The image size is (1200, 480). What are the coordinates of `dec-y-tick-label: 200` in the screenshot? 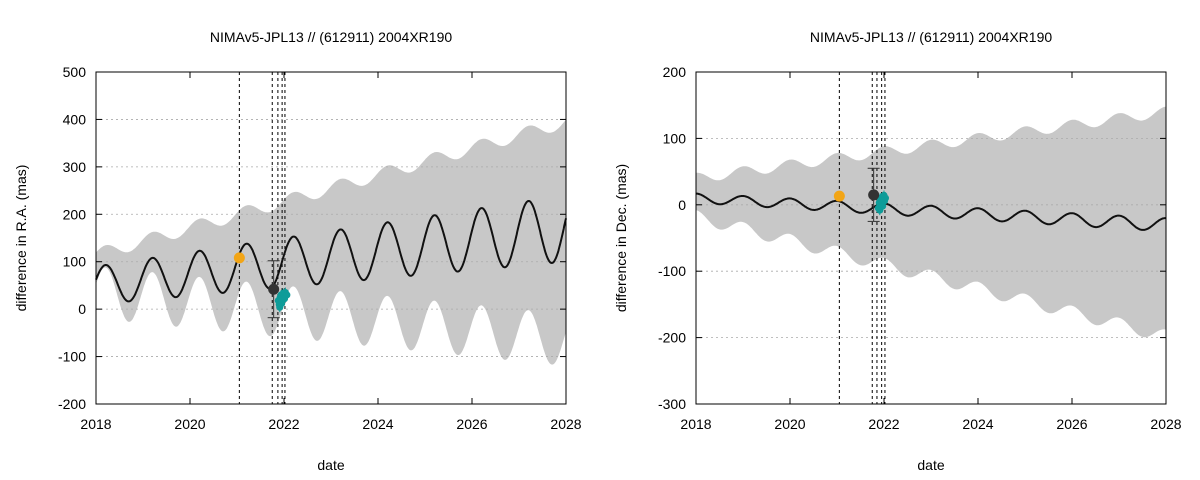 It's located at (675, 72).